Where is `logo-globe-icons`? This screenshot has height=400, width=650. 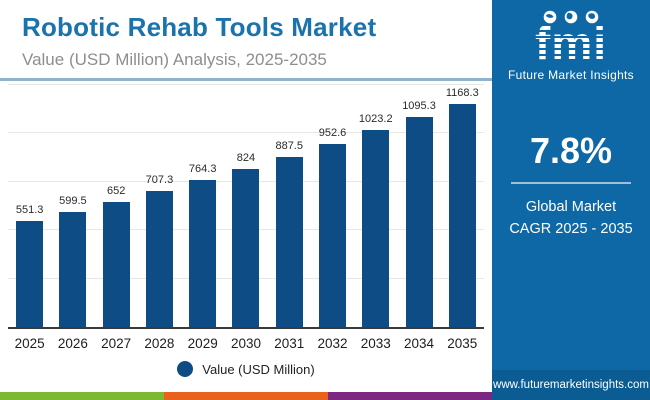 logo-globe-icons is located at coordinates (571, 17).